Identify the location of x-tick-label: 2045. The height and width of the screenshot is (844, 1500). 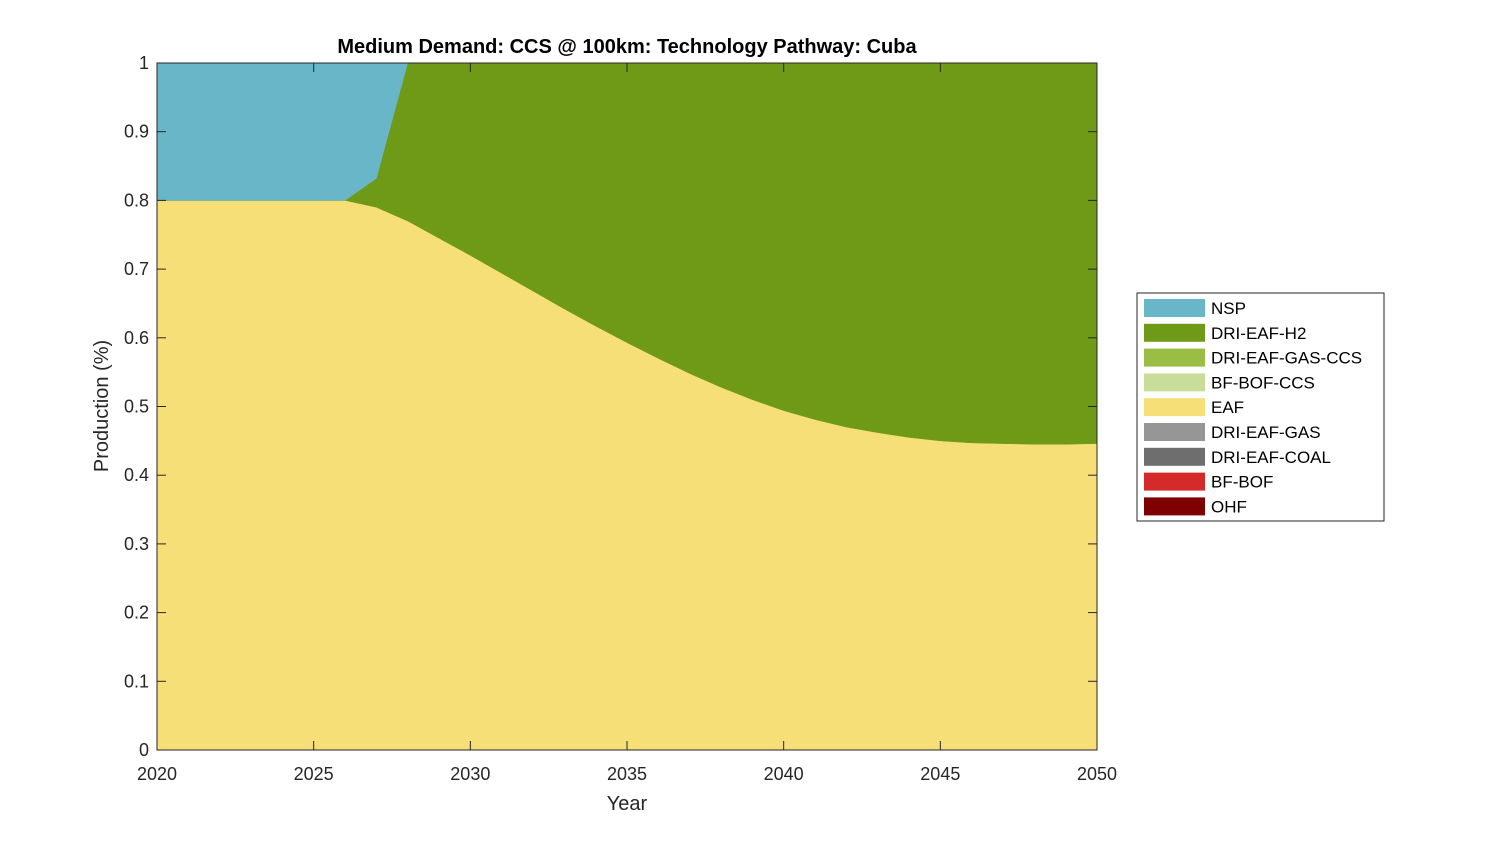
(940, 774).